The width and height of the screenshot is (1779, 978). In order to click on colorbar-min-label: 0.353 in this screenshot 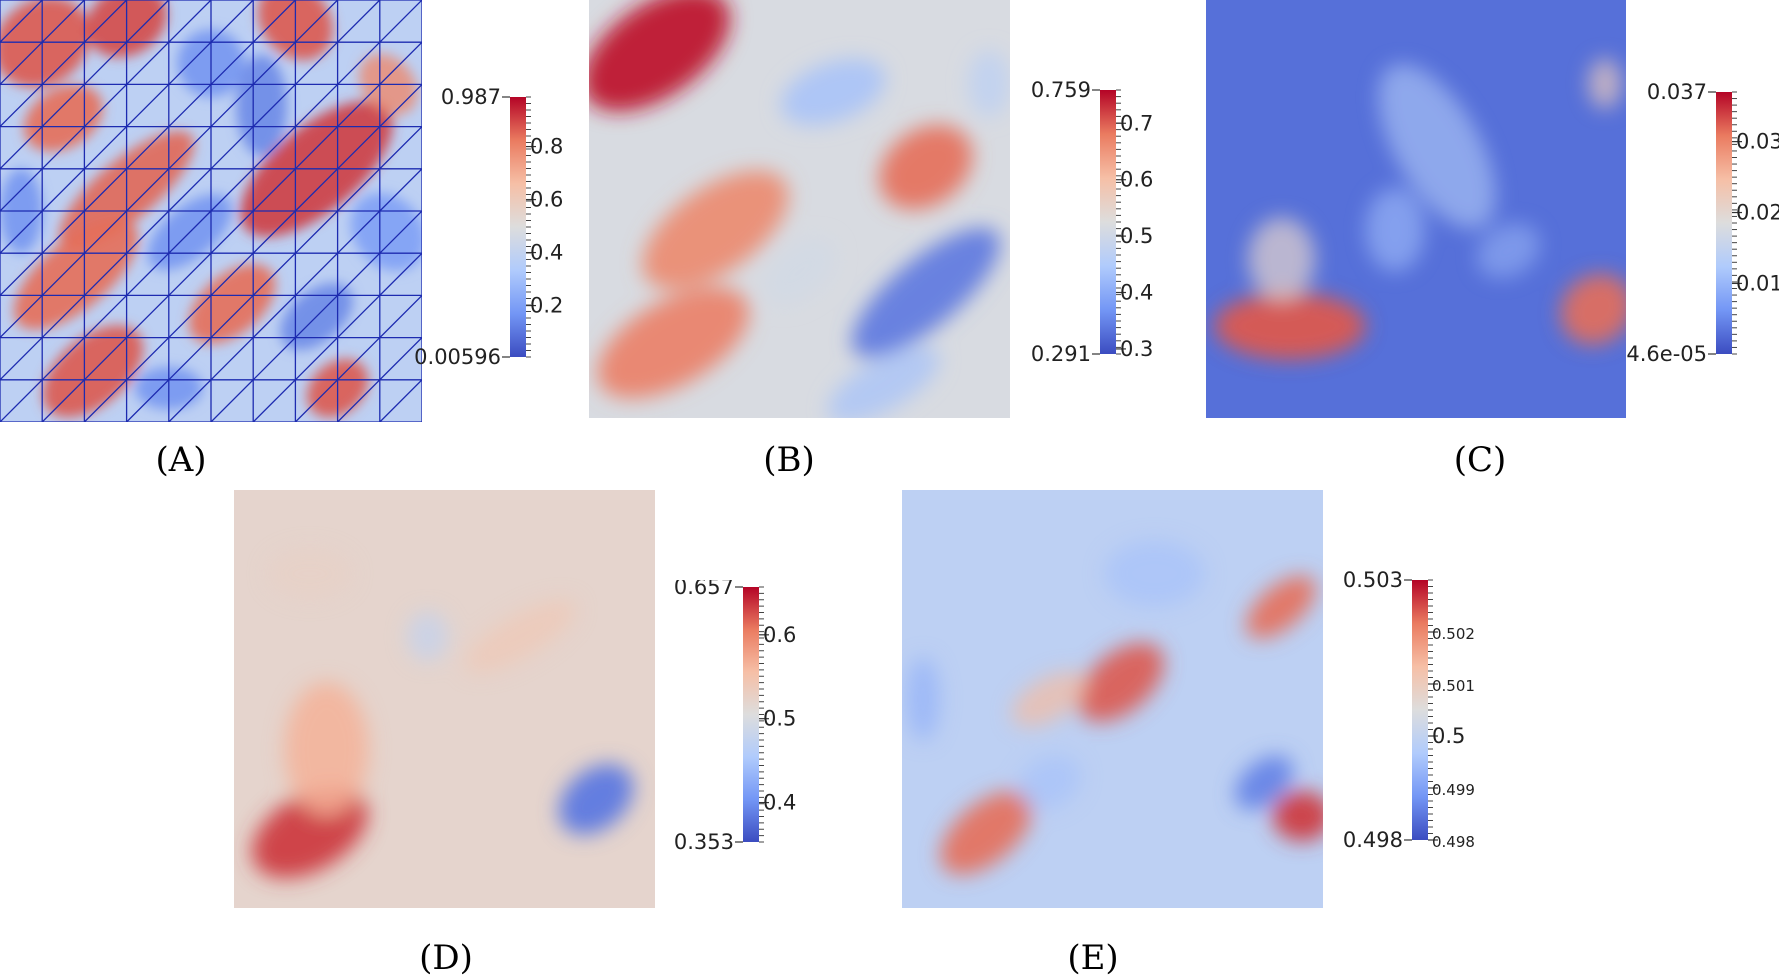, I will do `click(704, 840)`.